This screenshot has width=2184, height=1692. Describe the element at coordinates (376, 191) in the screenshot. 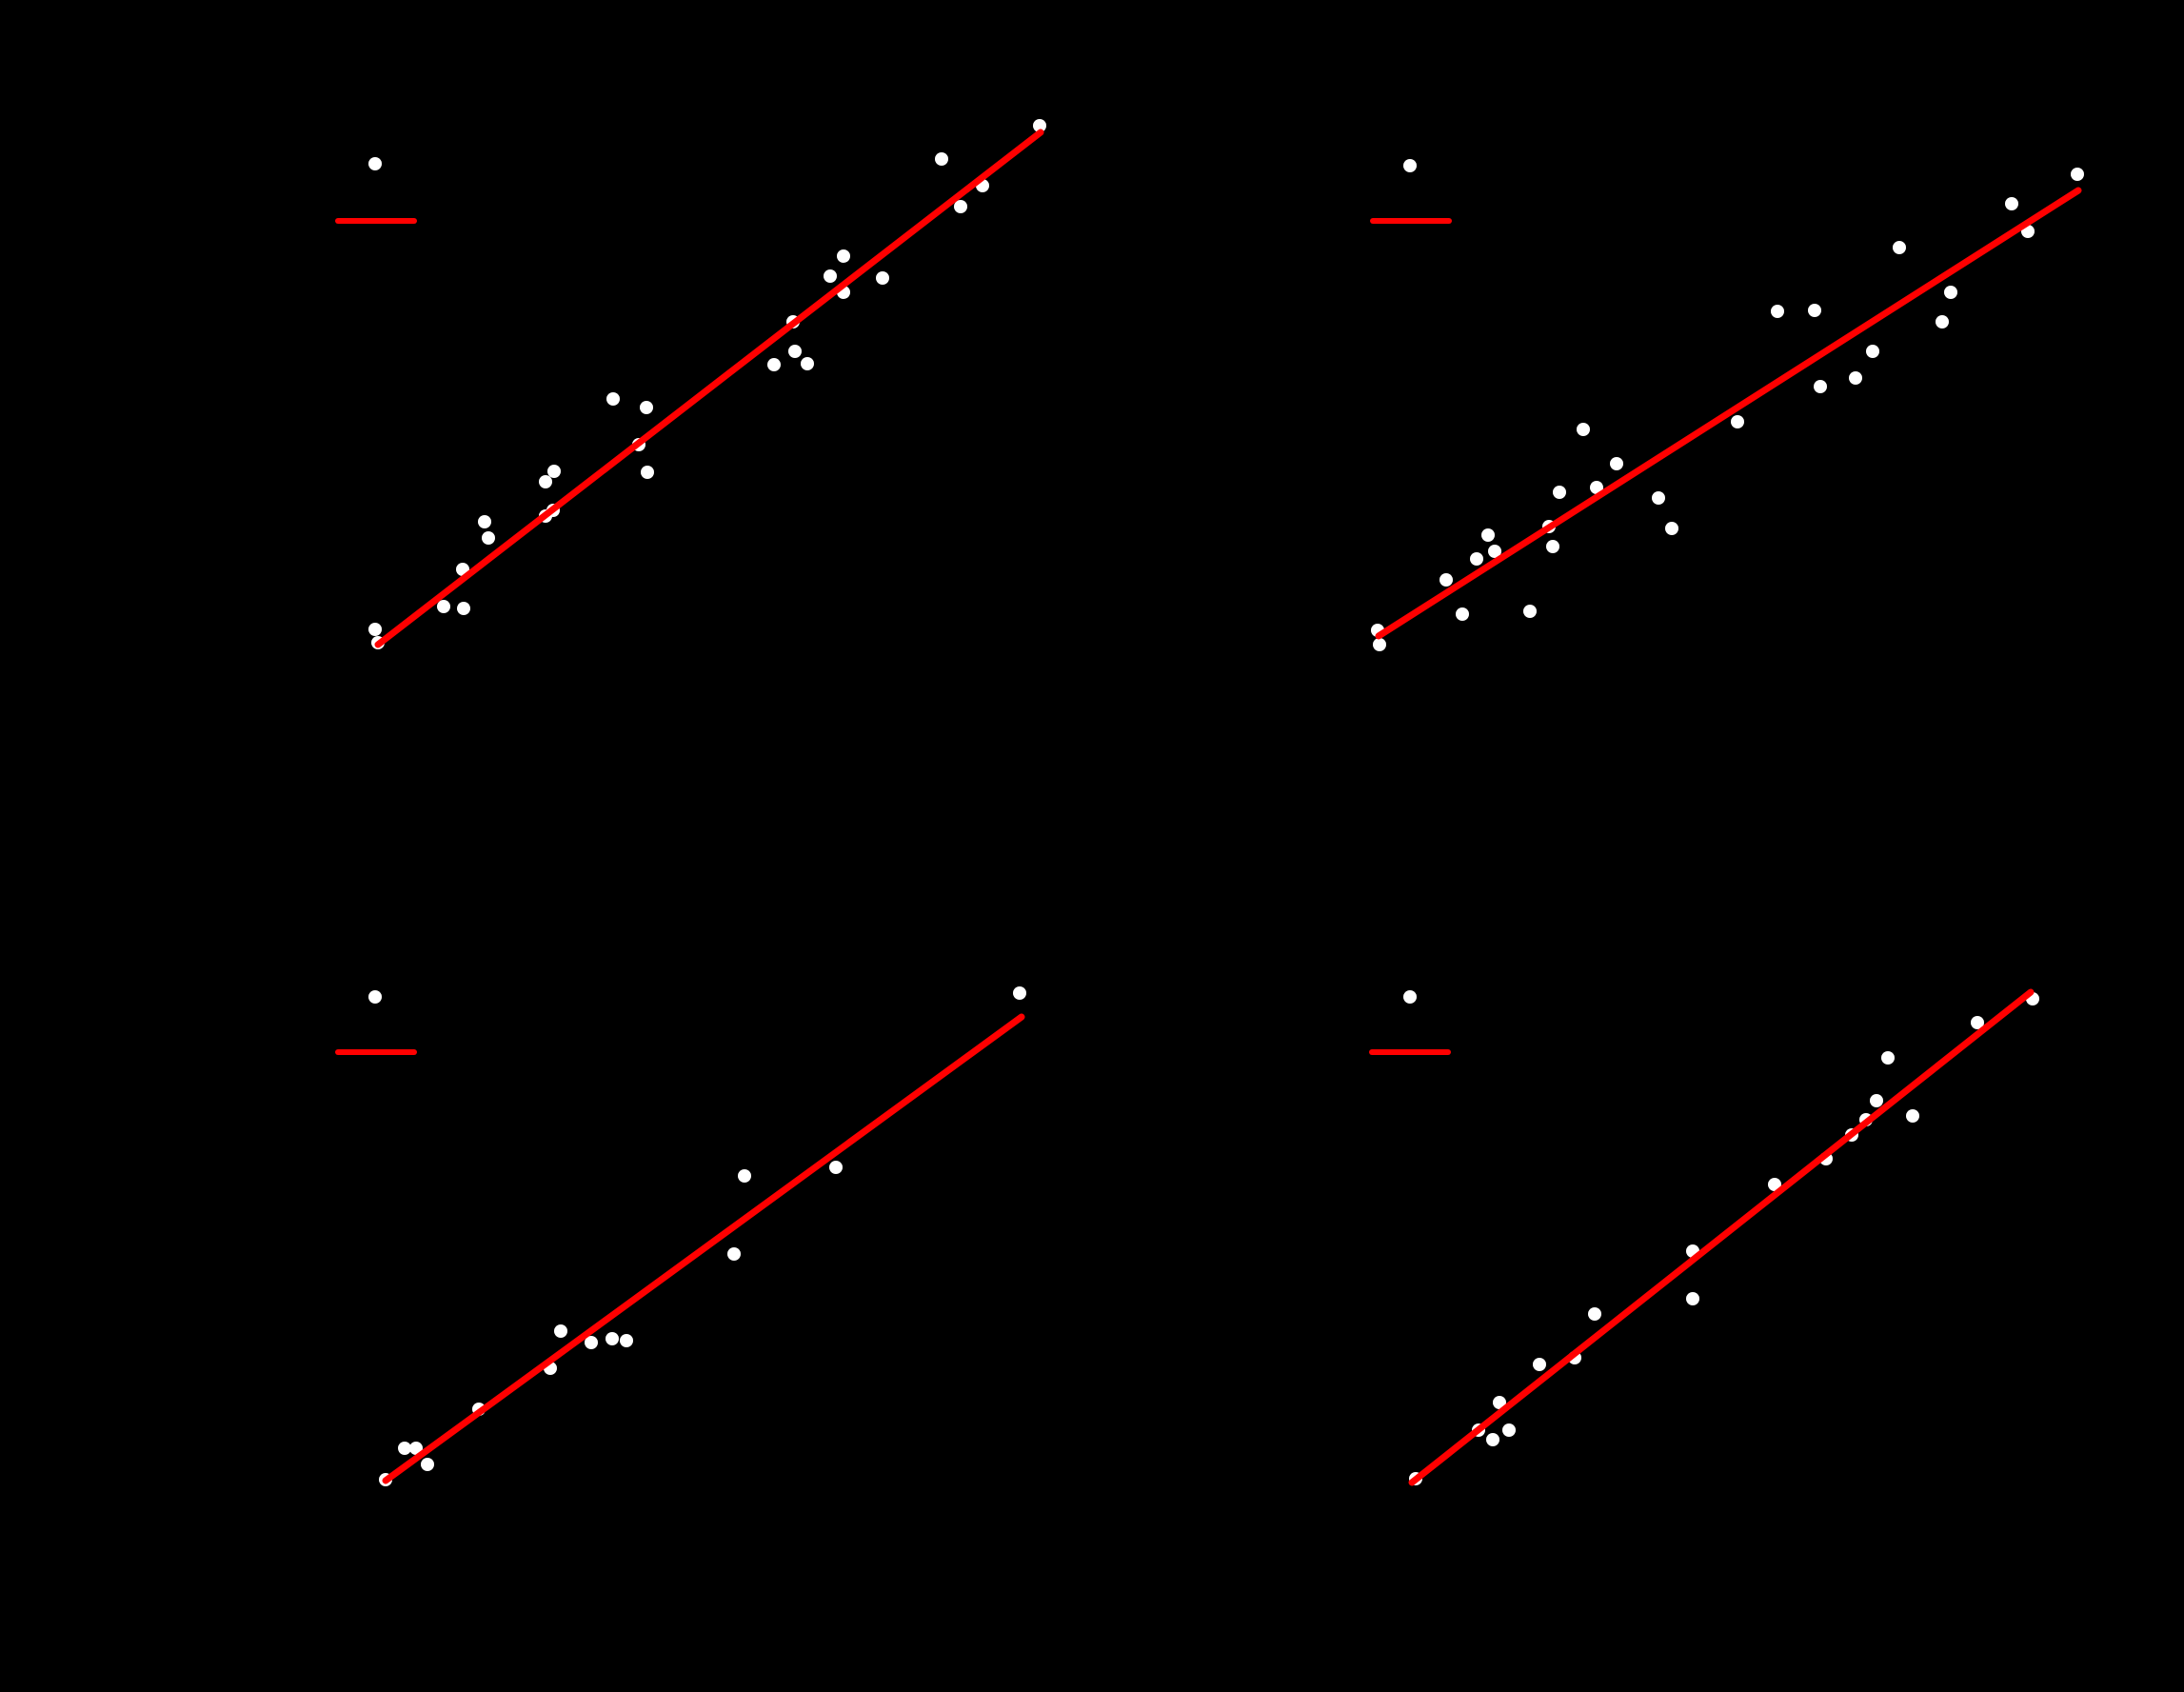

I see `legend-top-left` at that location.